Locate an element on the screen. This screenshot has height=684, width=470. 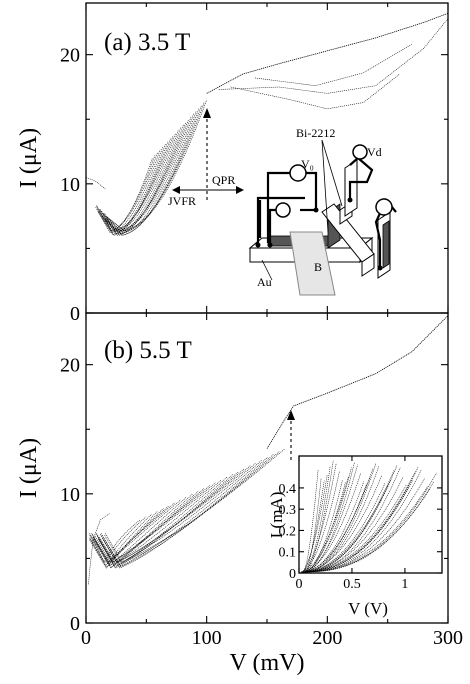
vd-label: Vd is located at coordinates (374, 152).